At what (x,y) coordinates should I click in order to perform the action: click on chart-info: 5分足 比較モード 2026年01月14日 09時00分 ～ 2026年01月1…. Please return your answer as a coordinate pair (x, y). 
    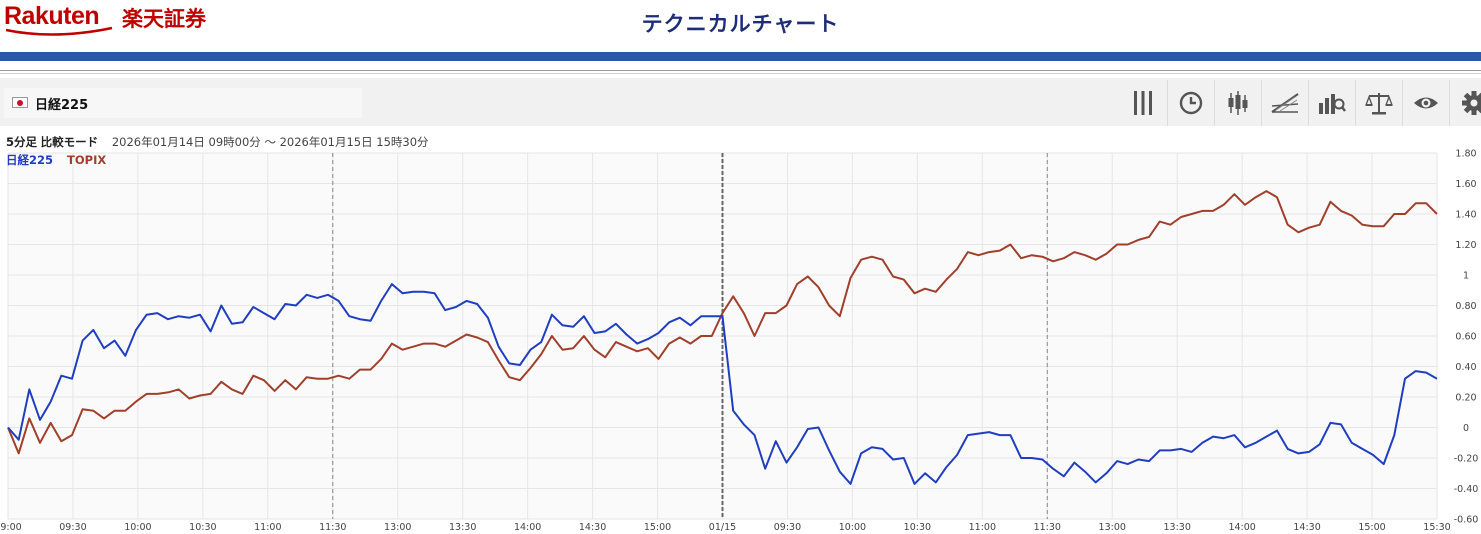
    Looking at the image, I should click on (217, 142).